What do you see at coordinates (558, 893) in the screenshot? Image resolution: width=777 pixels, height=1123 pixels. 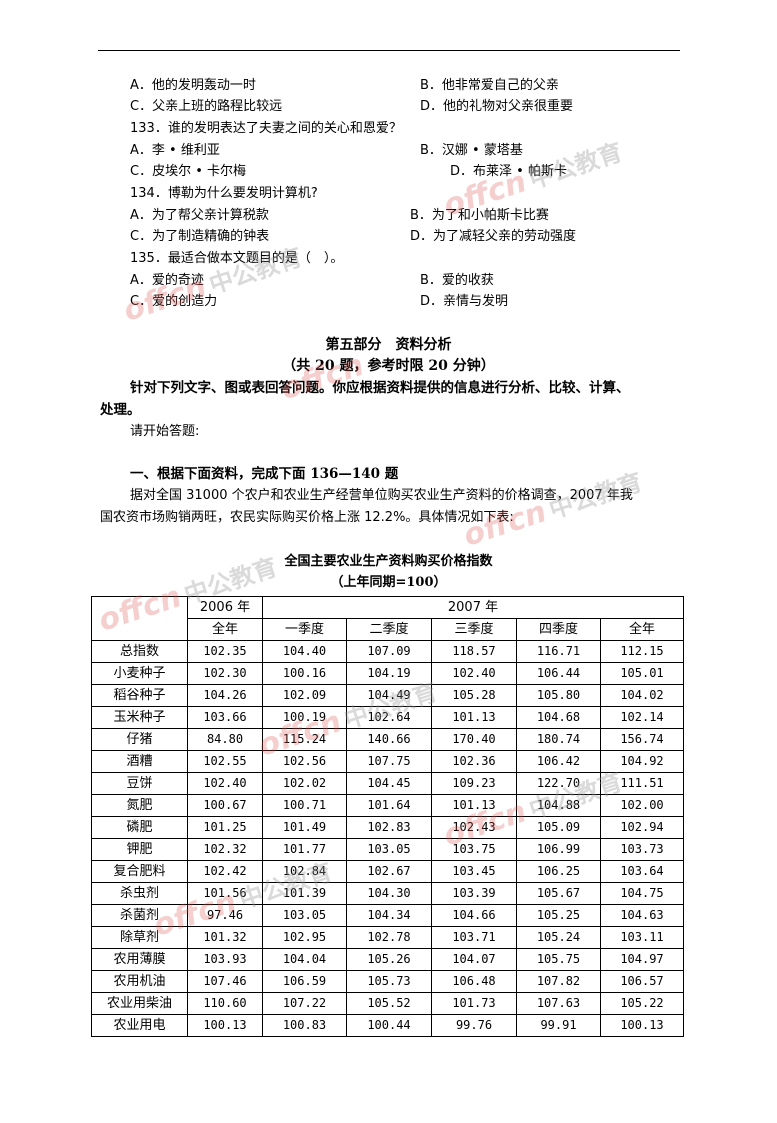 I see `value-cell: 105.67` at bounding box center [558, 893].